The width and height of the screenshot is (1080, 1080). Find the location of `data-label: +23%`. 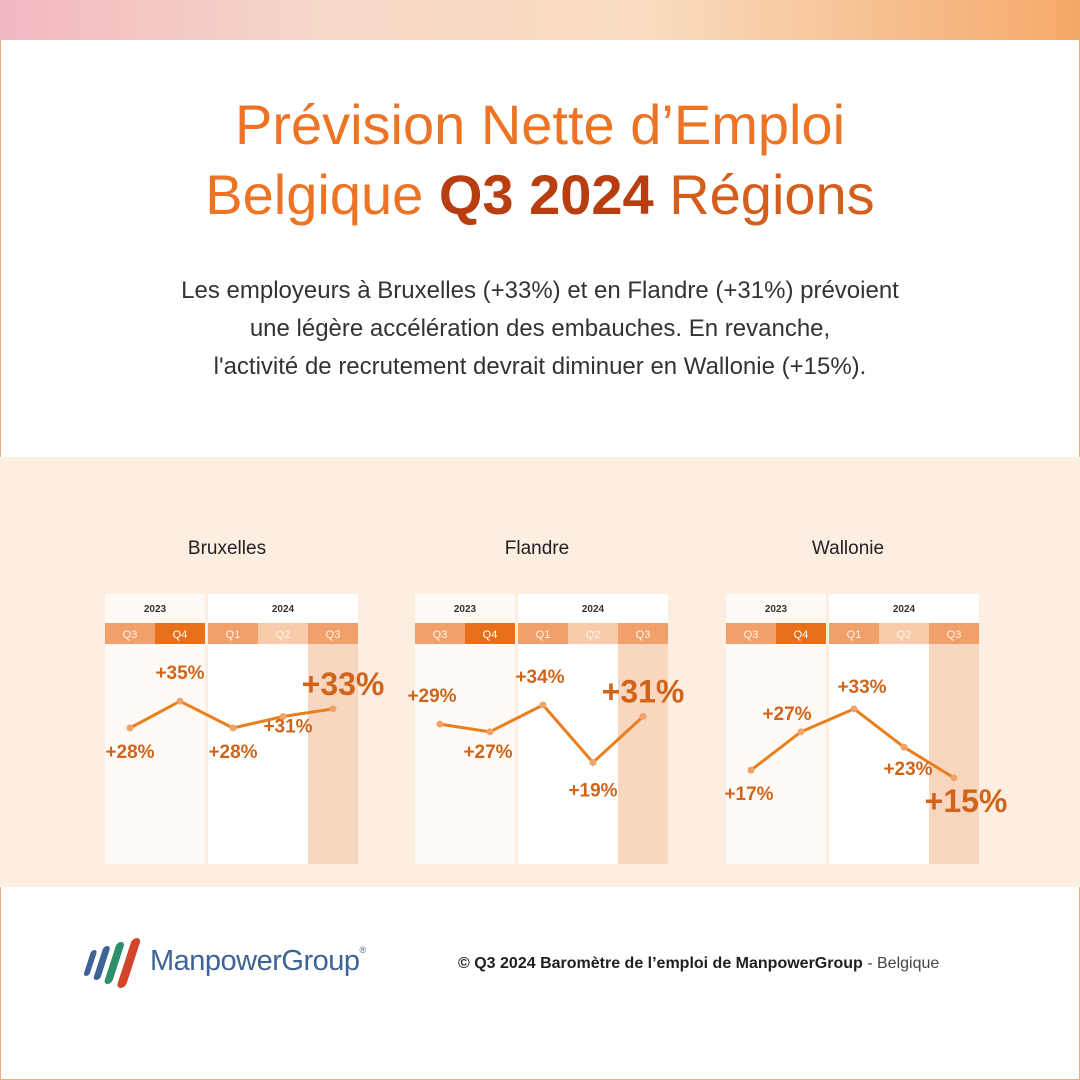

data-label: +23% is located at coordinates (907, 769).